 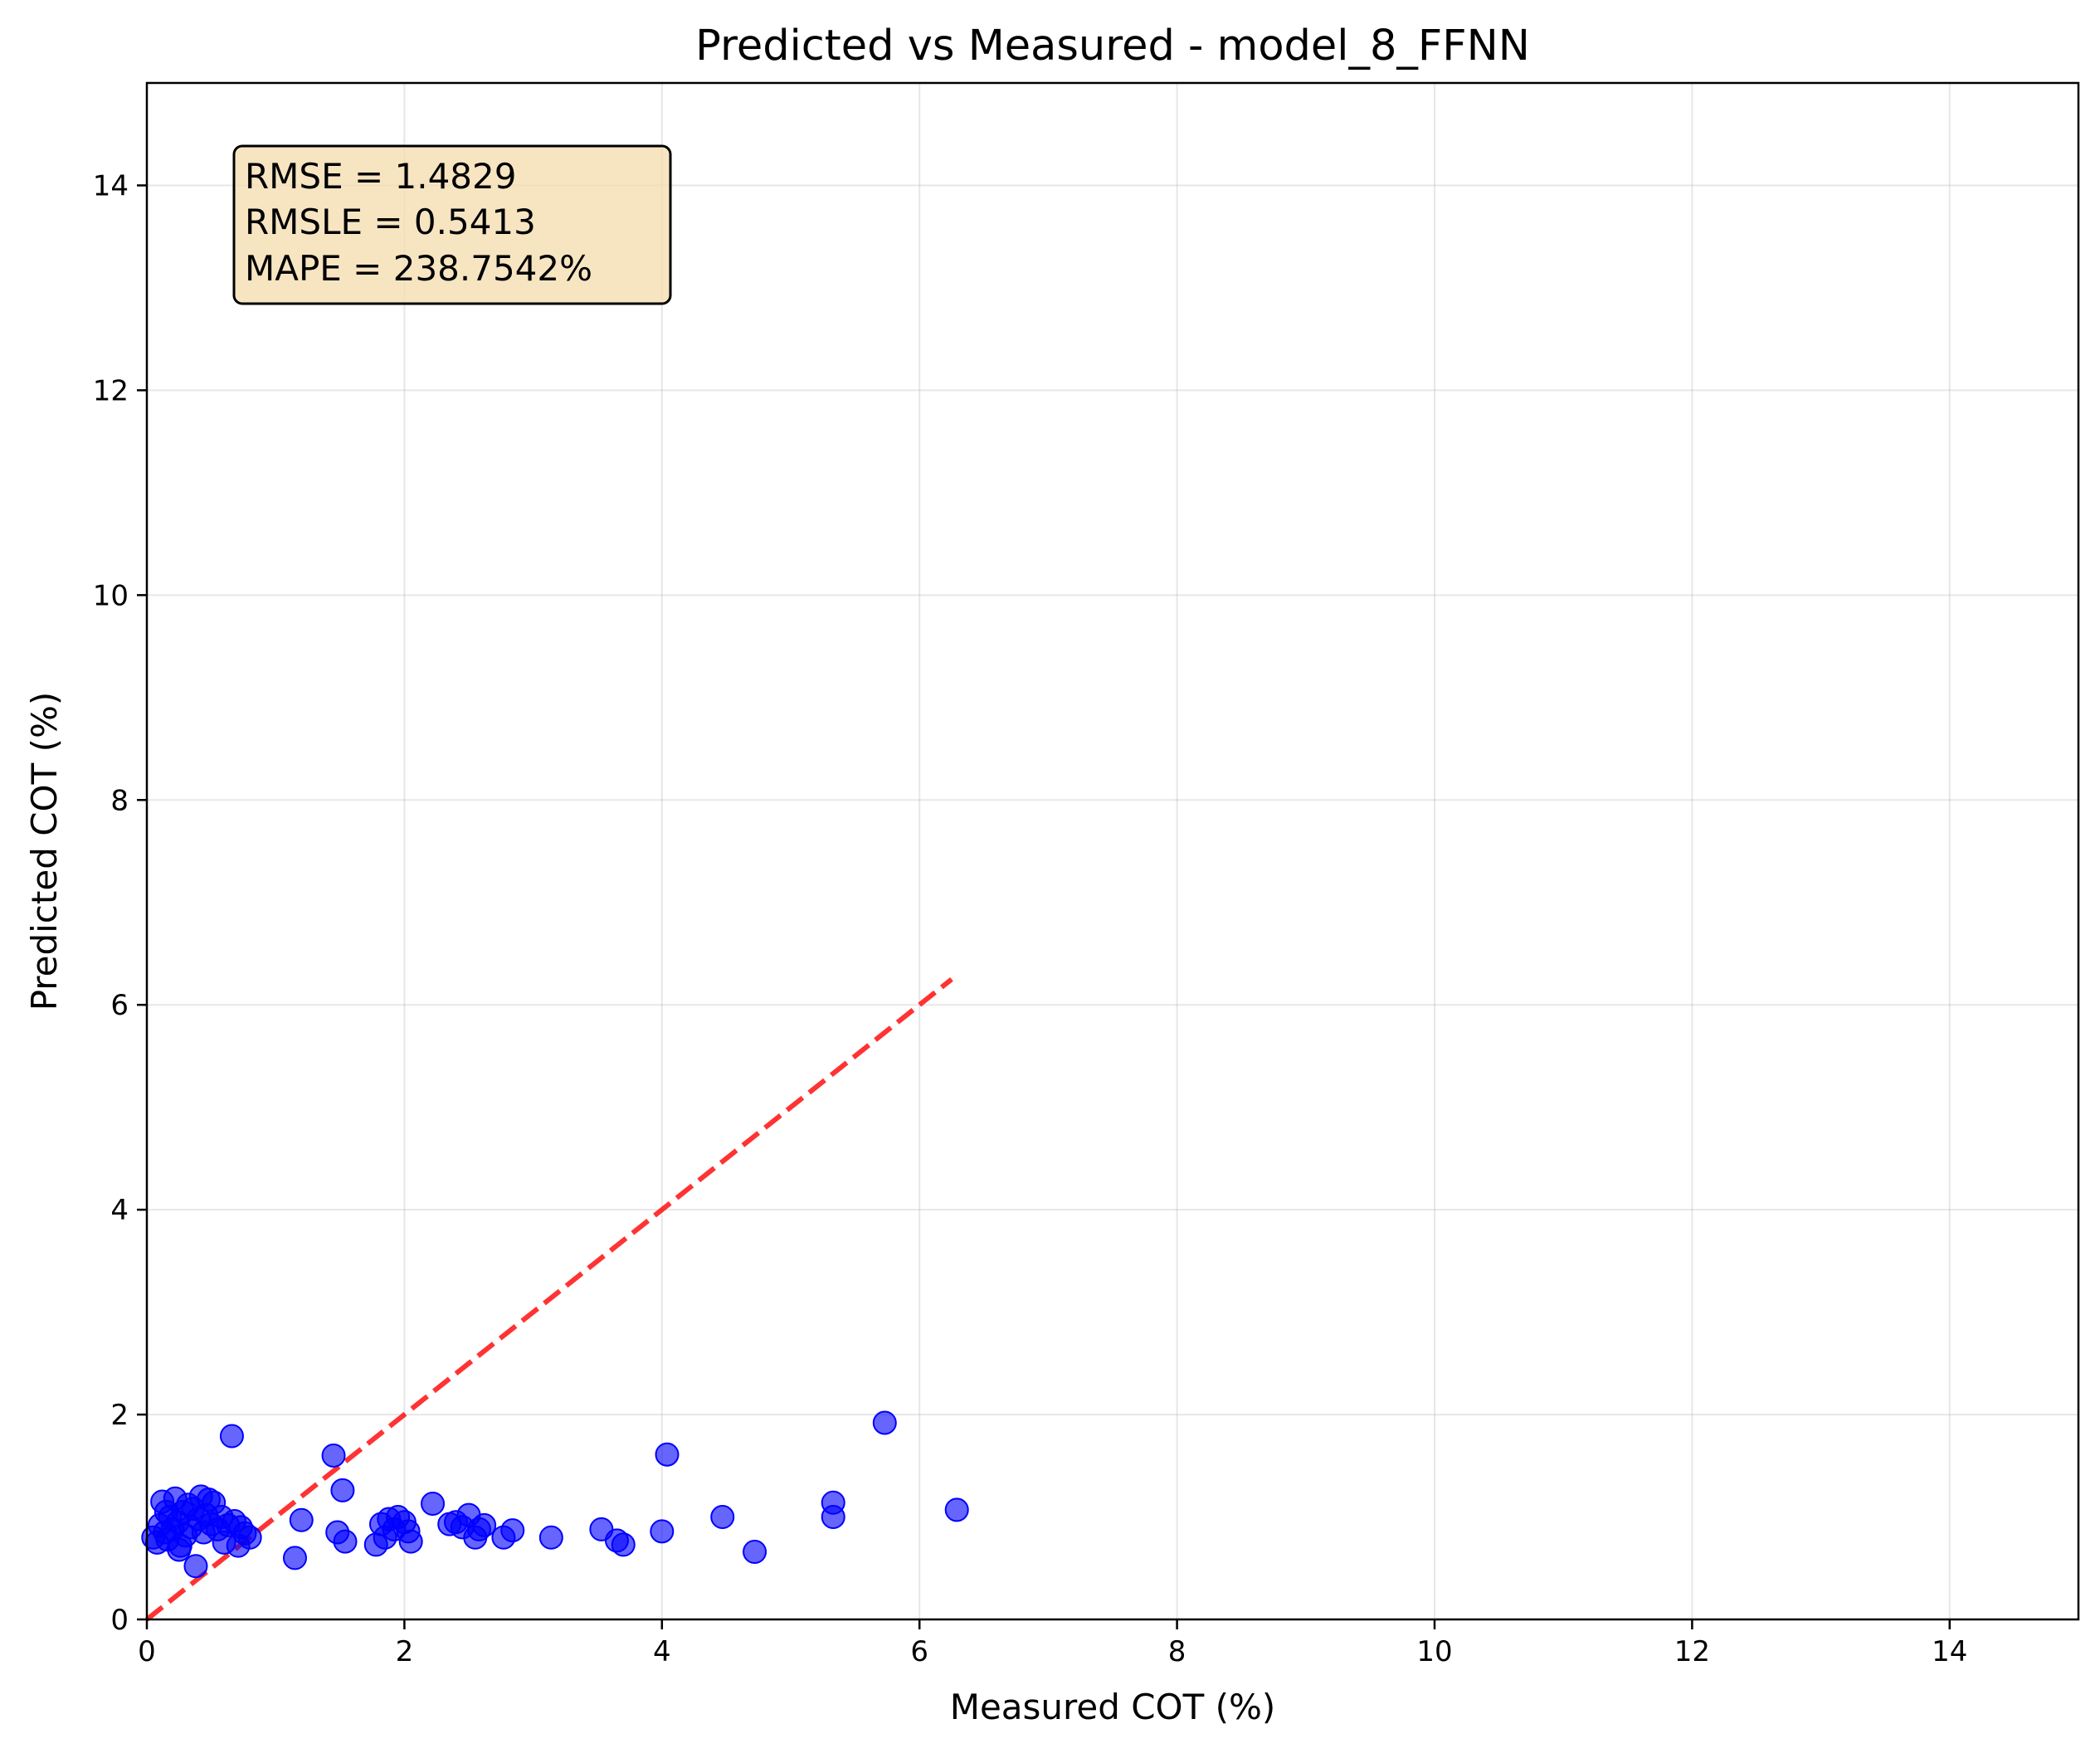 I want to click on x-tick-label: 0, so click(x=147, y=1652).